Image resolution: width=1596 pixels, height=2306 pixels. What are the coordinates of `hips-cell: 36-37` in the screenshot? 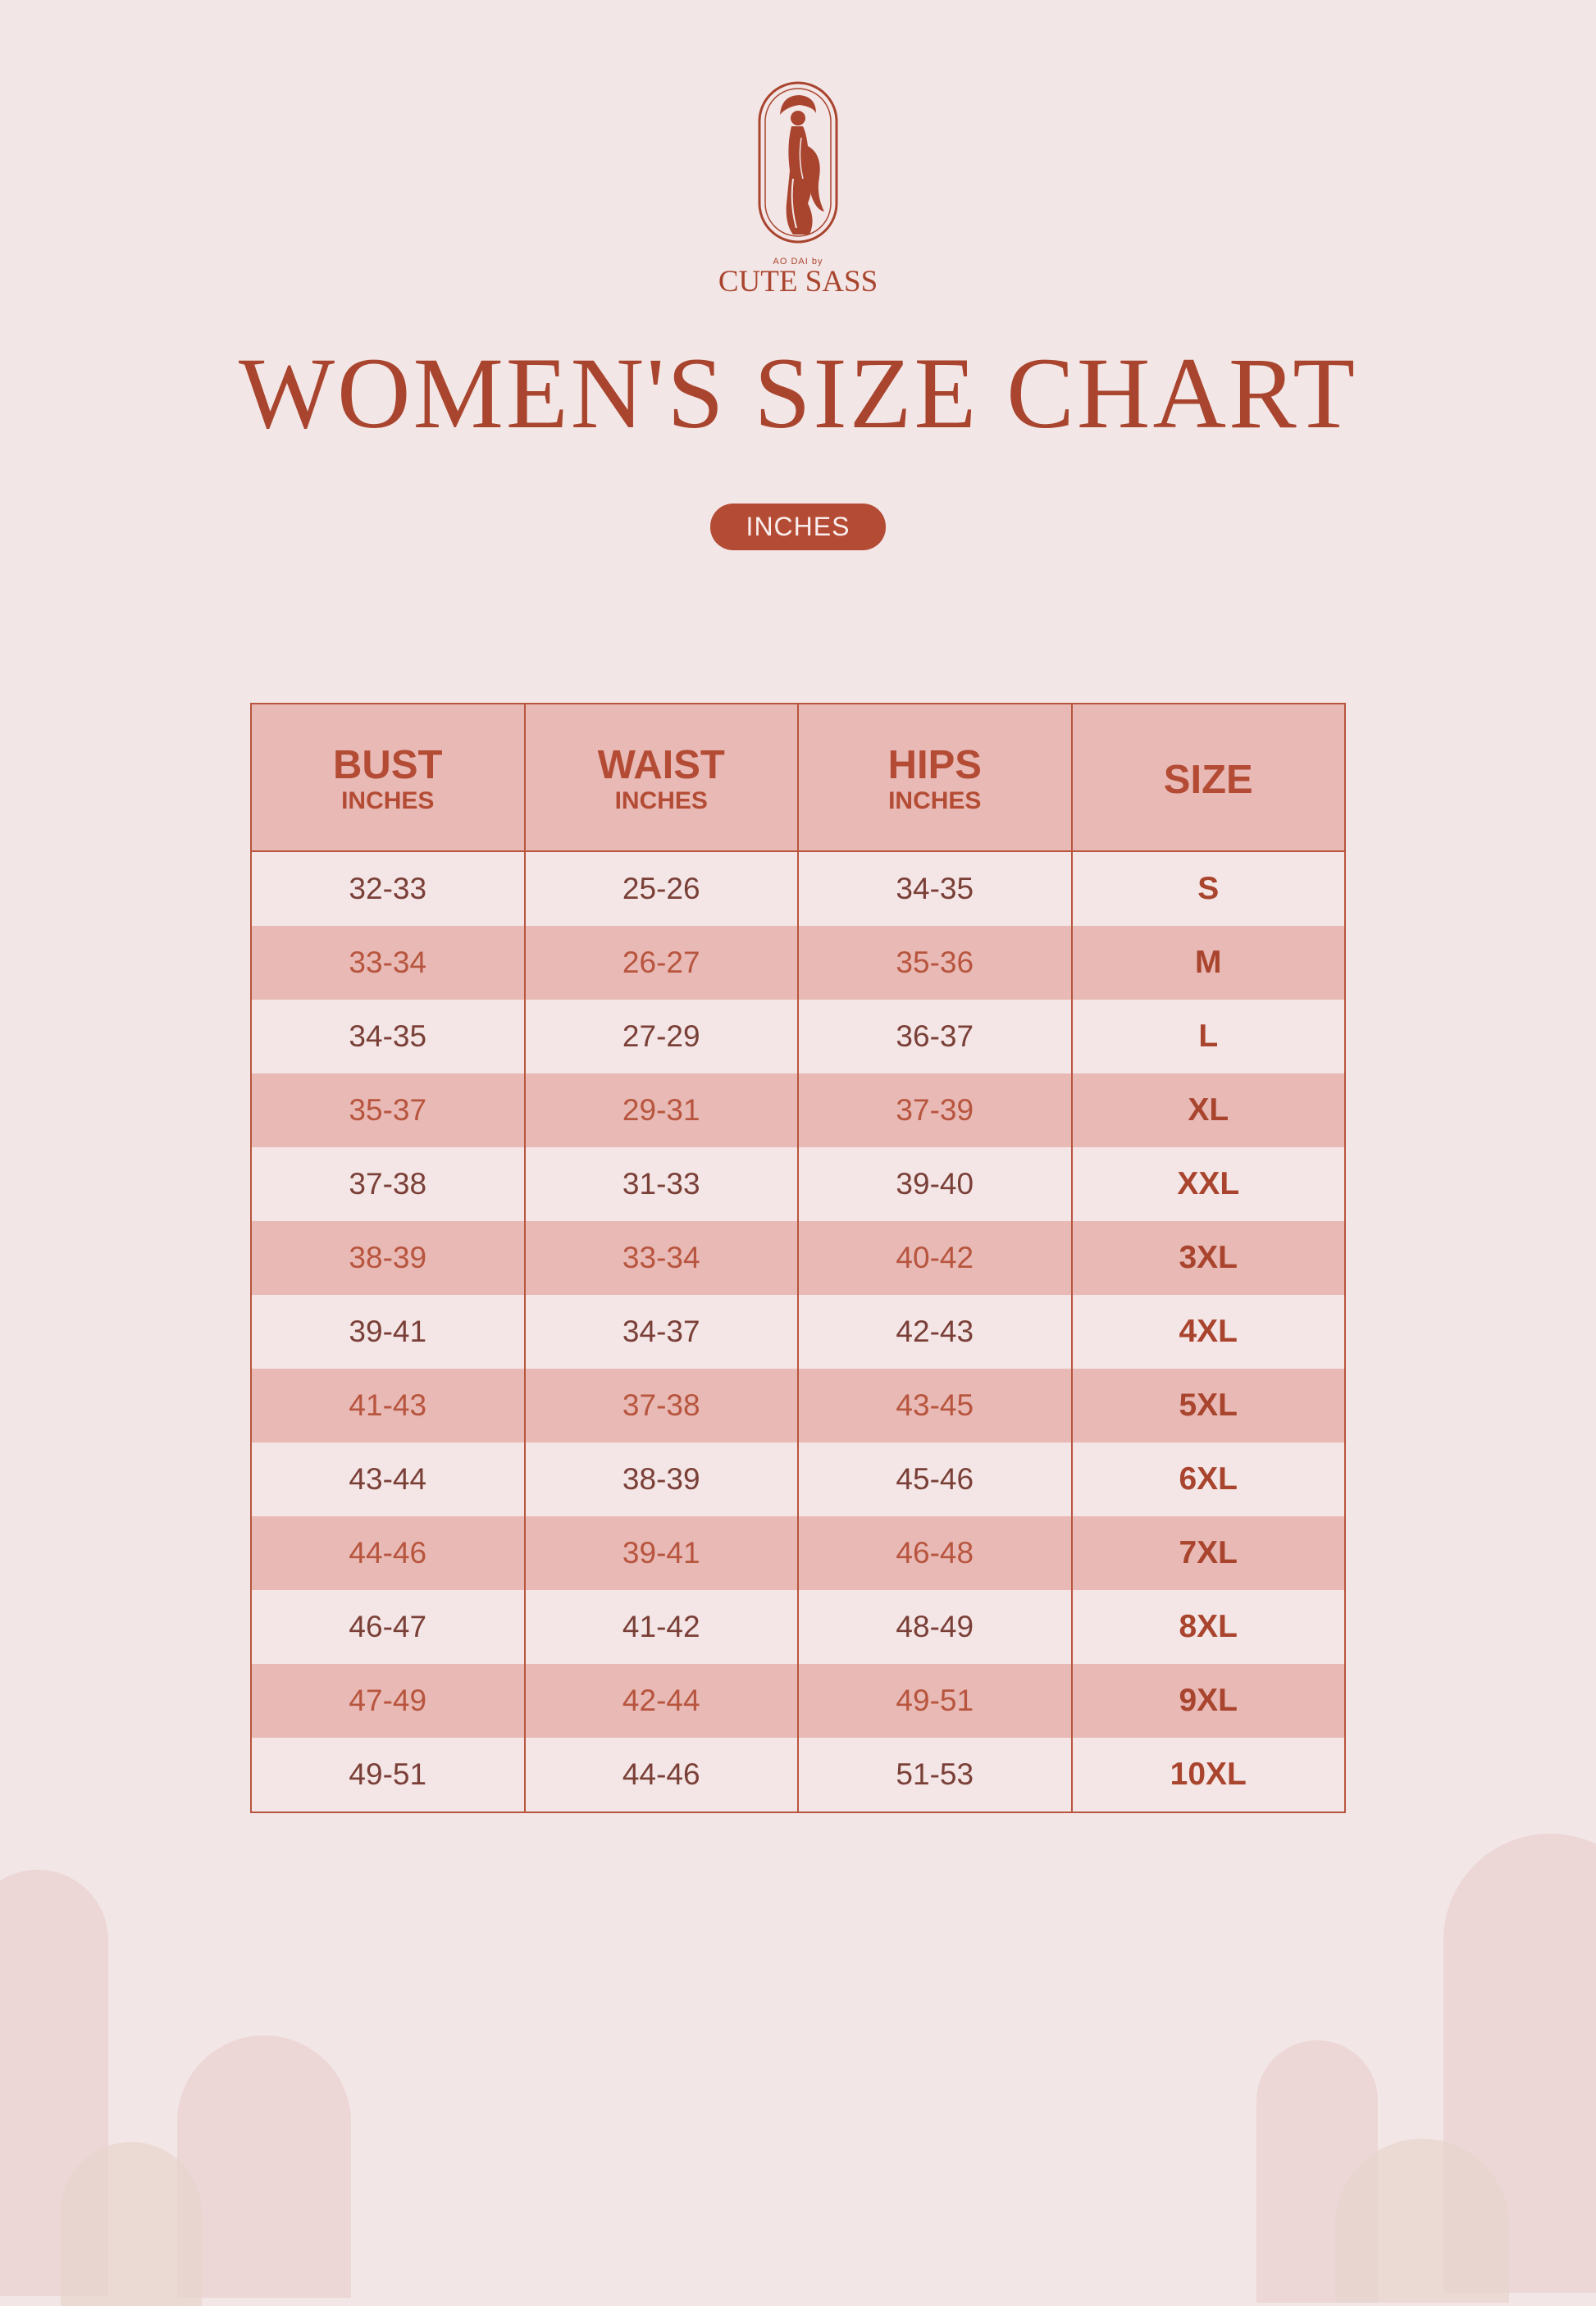 It's located at (935, 1036).